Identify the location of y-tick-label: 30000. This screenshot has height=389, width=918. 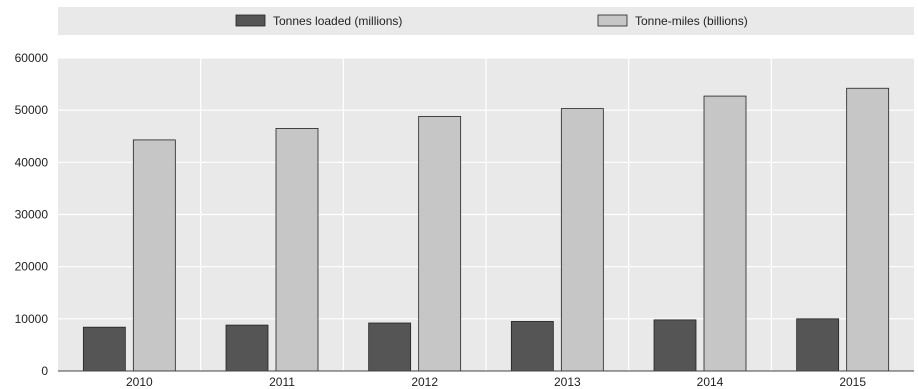
(32, 215).